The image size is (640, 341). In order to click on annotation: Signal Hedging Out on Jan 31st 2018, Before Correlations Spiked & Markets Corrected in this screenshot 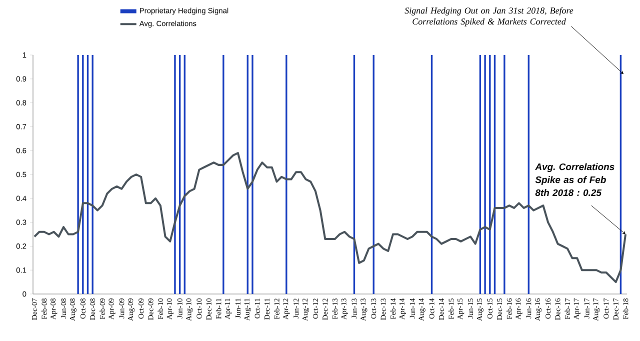, I will do `click(489, 16)`.